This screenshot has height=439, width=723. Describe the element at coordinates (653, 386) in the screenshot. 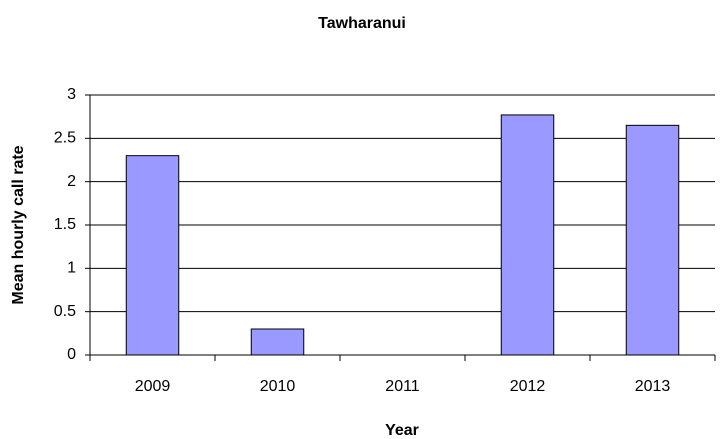

I see `x-tick-label: 2013` at that location.